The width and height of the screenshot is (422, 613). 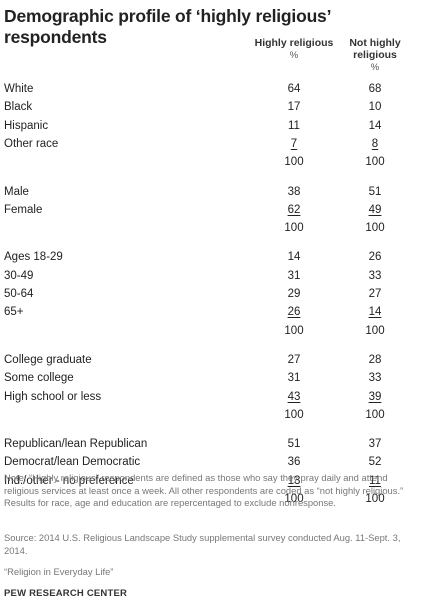 I want to click on table-row: High school or less 43 39, so click(x=211, y=397).